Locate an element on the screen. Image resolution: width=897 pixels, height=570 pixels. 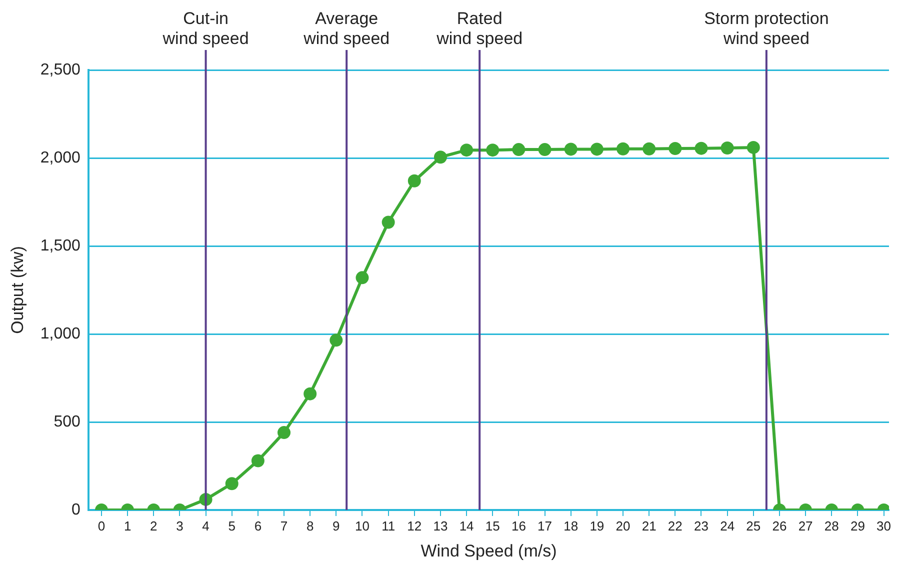
x-tick-label: 21 is located at coordinates (649, 526).